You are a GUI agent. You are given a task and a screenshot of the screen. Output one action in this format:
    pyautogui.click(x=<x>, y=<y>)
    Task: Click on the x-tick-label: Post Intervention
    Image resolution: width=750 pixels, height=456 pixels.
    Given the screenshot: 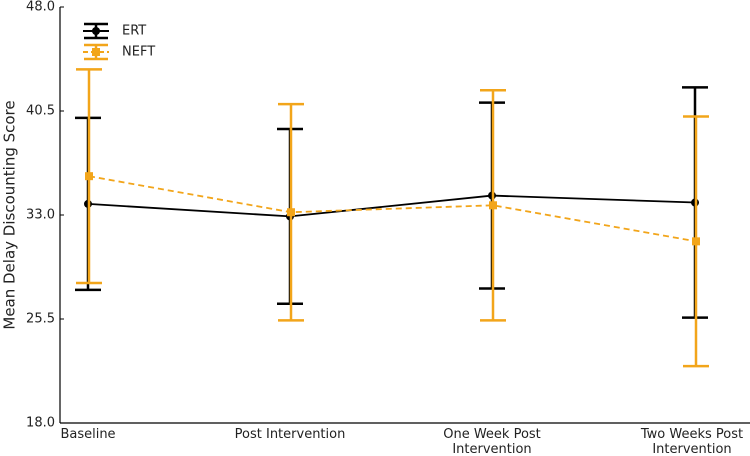 What is the action you would take?
    pyautogui.click(x=290, y=434)
    